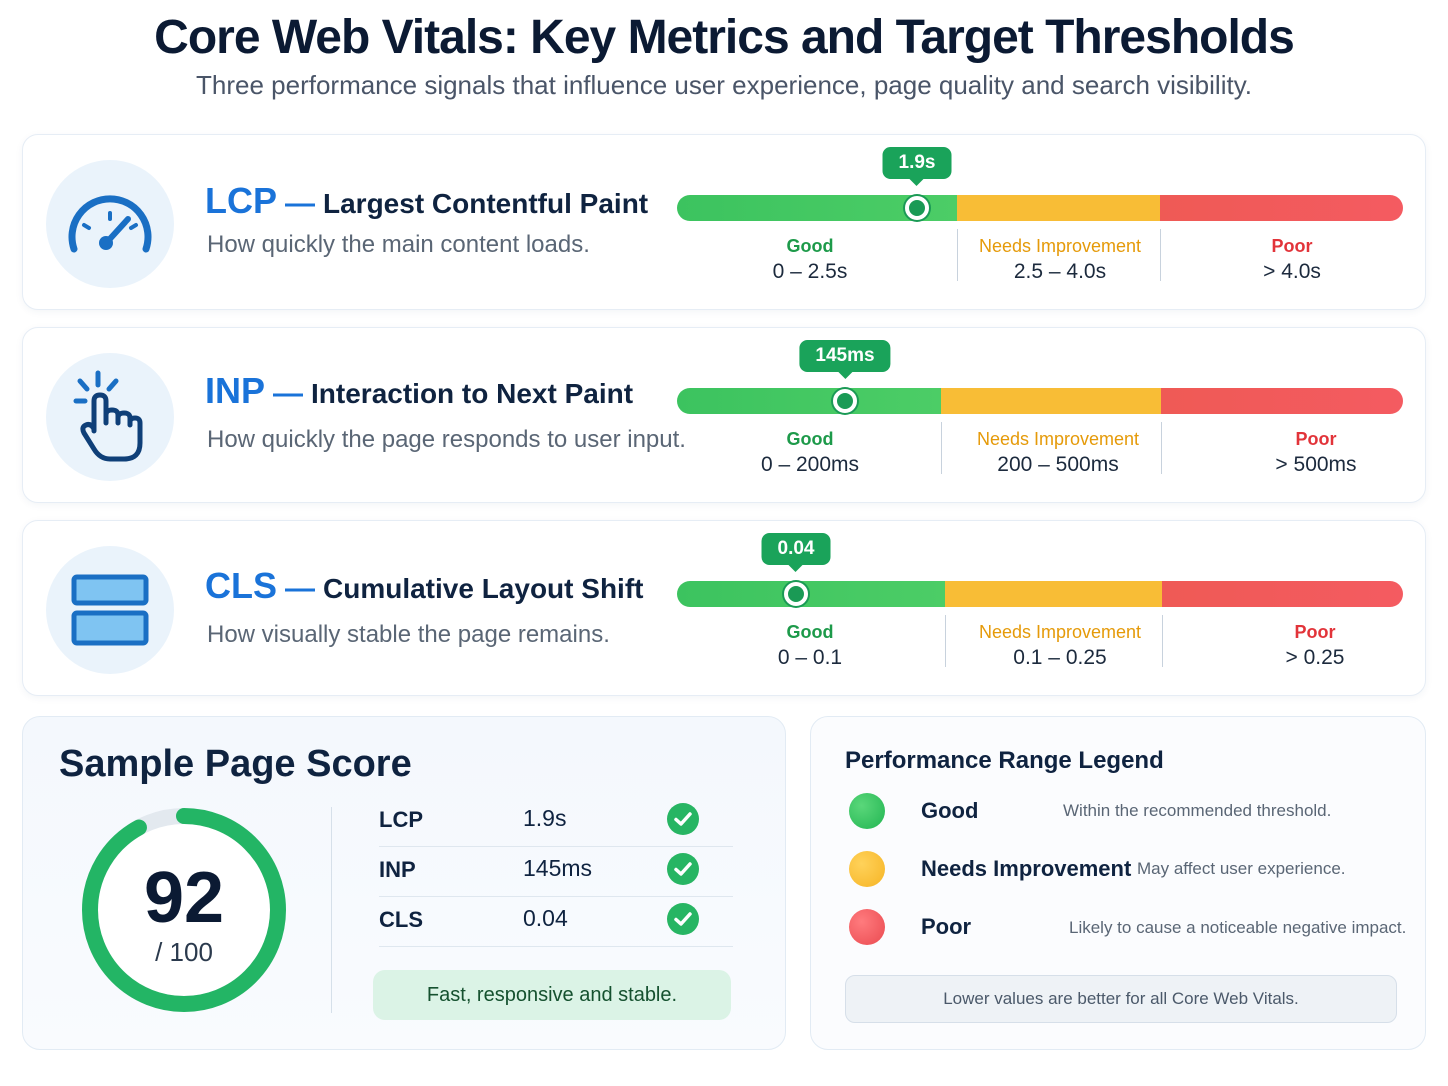 Image resolution: width=1448 pixels, height=1086 pixels. I want to click on range-value: 0 – 0.1, so click(810, 657).